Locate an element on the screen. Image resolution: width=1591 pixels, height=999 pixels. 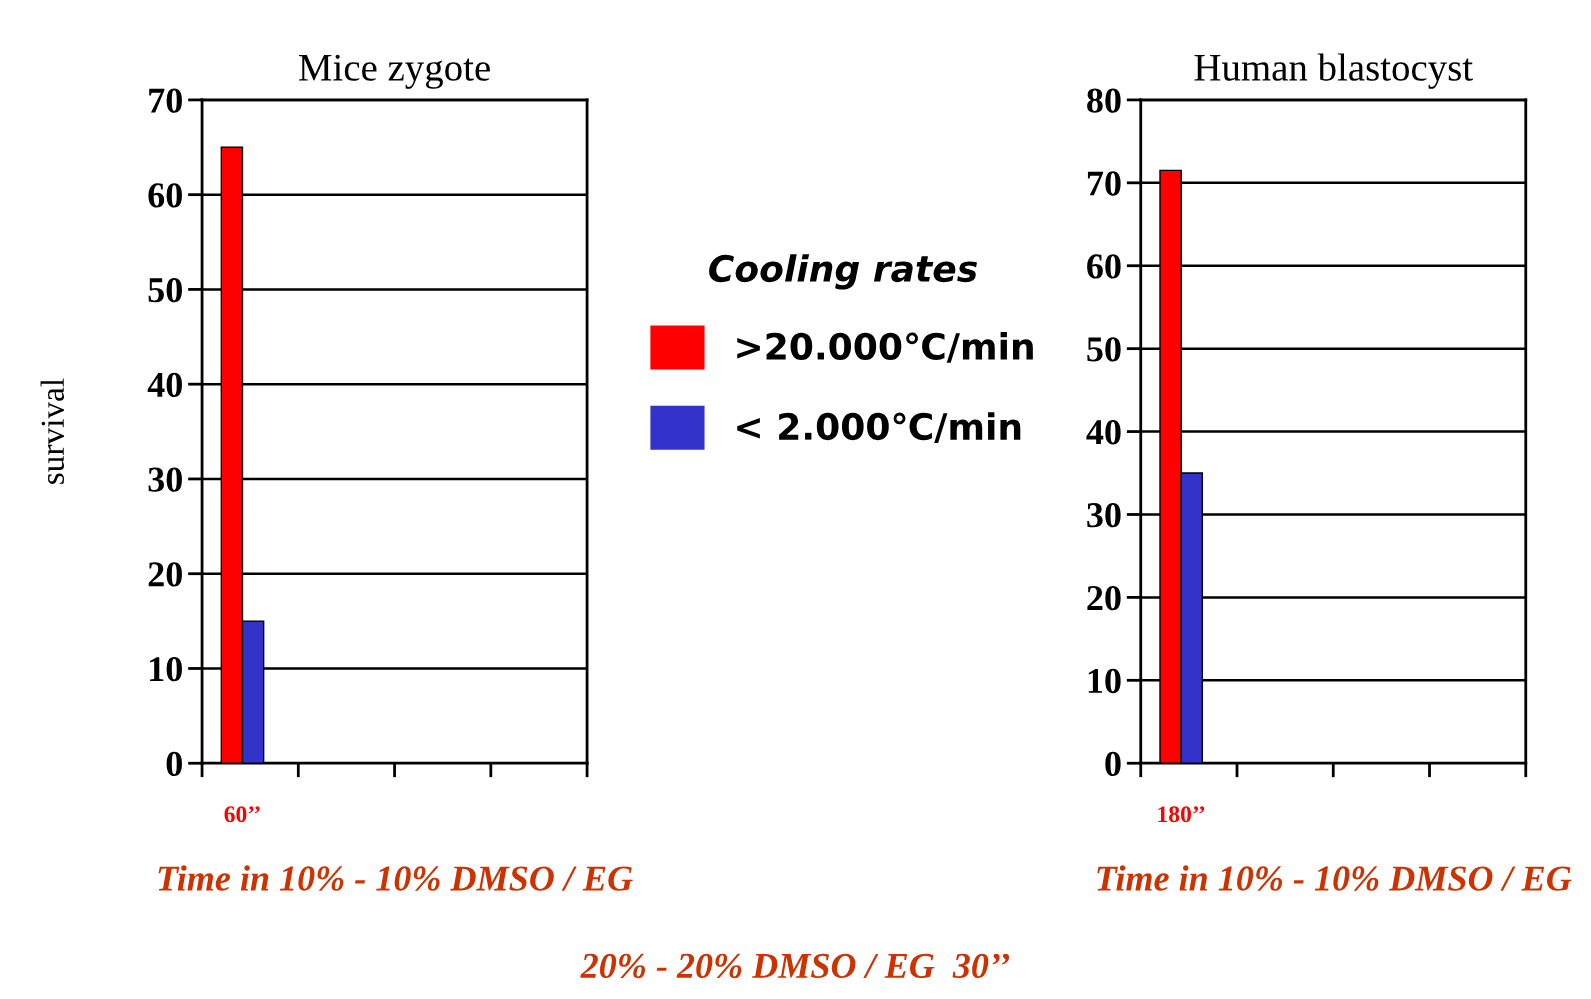
y-tick-label: 80 is located at coordinates (1104, 100).